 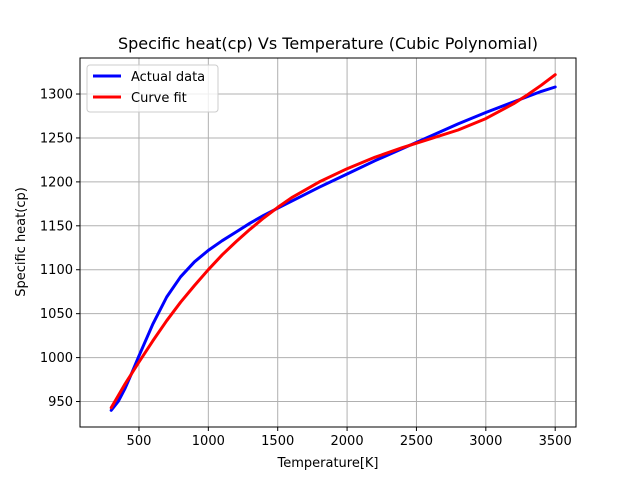 What do you see at coordinates (159, 98) in the screenshot?
I see `legend-label-fit: Curve fit` at bounding box center [159, 98].